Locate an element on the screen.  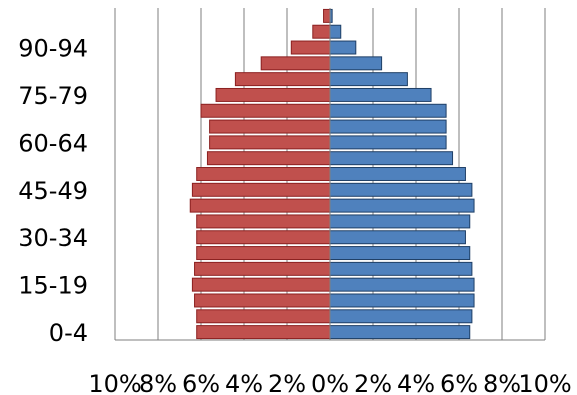
x-tick-label-6: 2% is located at coordinates (373, 382).